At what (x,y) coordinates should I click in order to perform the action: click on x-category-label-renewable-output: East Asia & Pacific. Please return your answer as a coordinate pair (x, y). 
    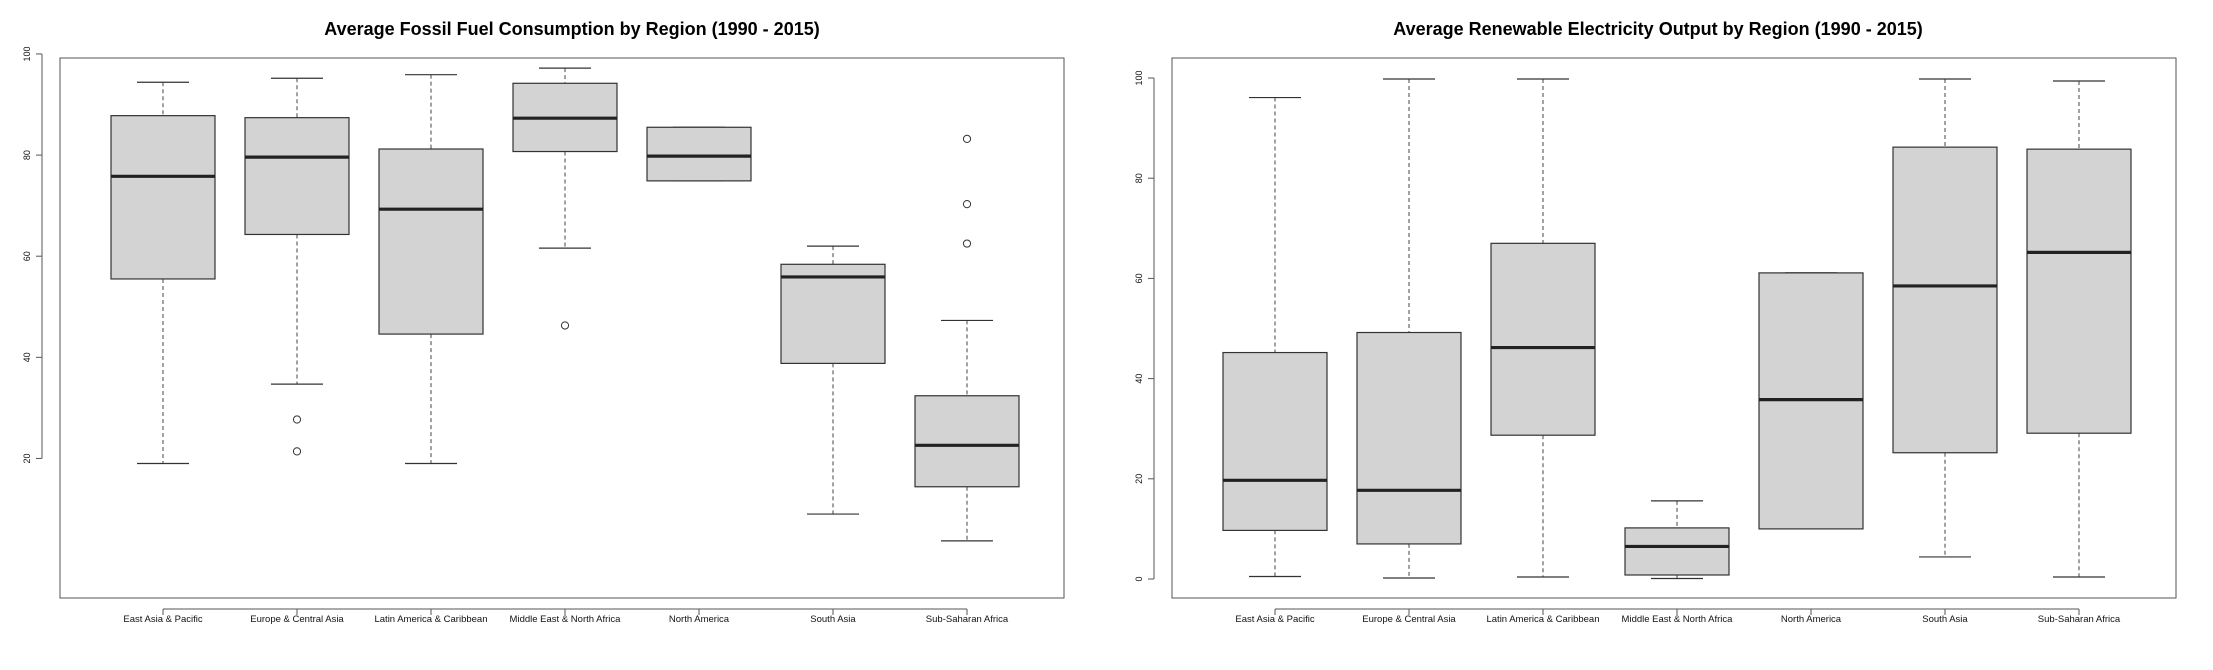
    Looking at the image, I should click on (1274, 619).